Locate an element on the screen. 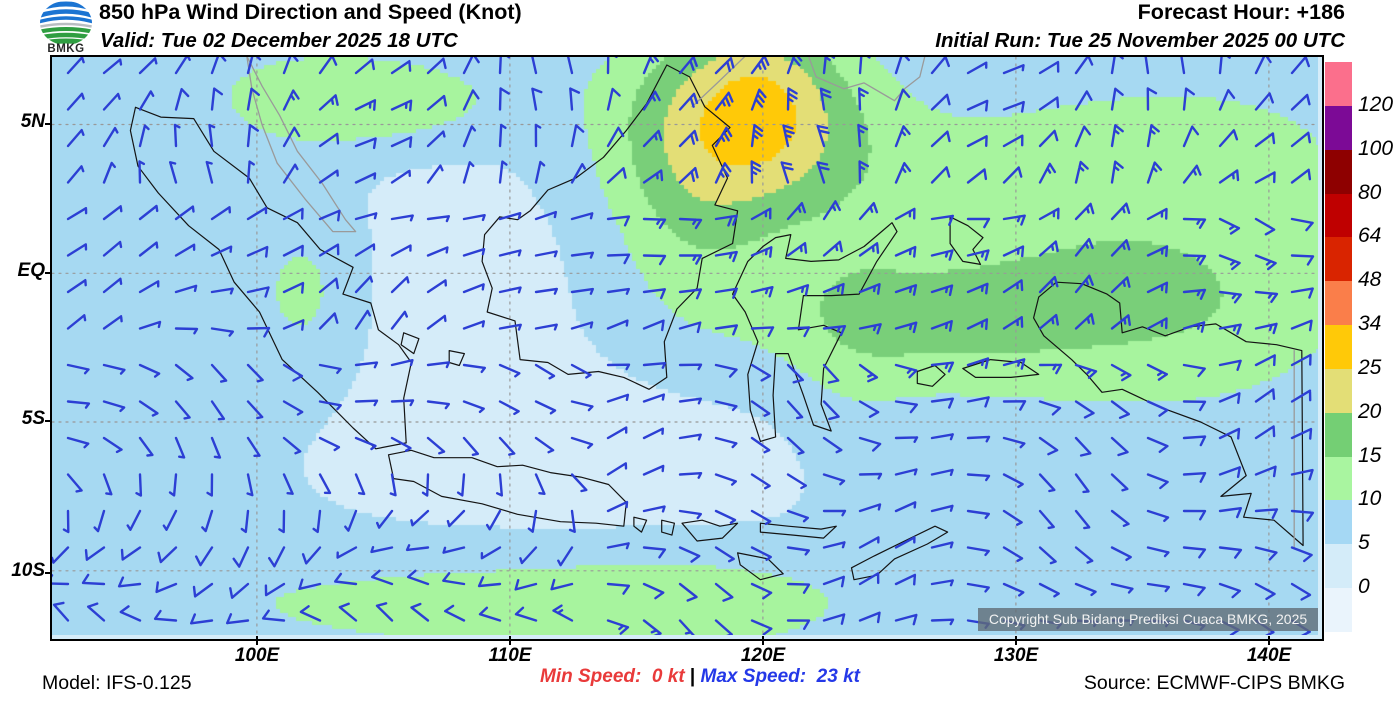 This screenshot has height=709, width=1400. coastline-flores is located at coordinates (798, 530).